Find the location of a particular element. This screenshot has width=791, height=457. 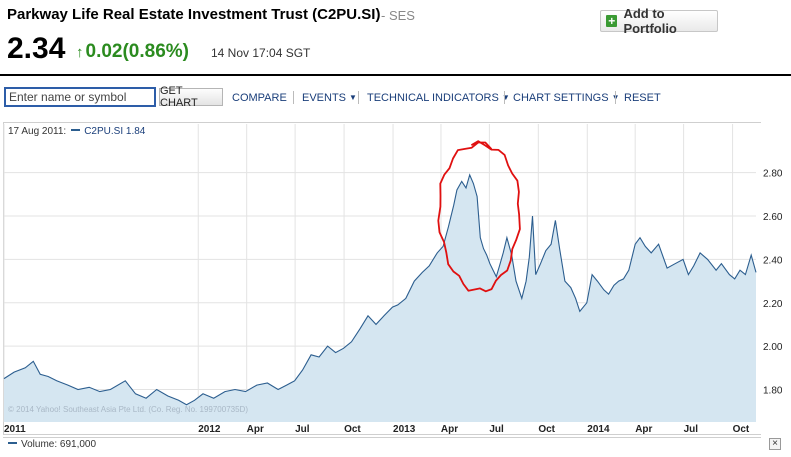

plus-icon: + is located at coordinates (612, 21).